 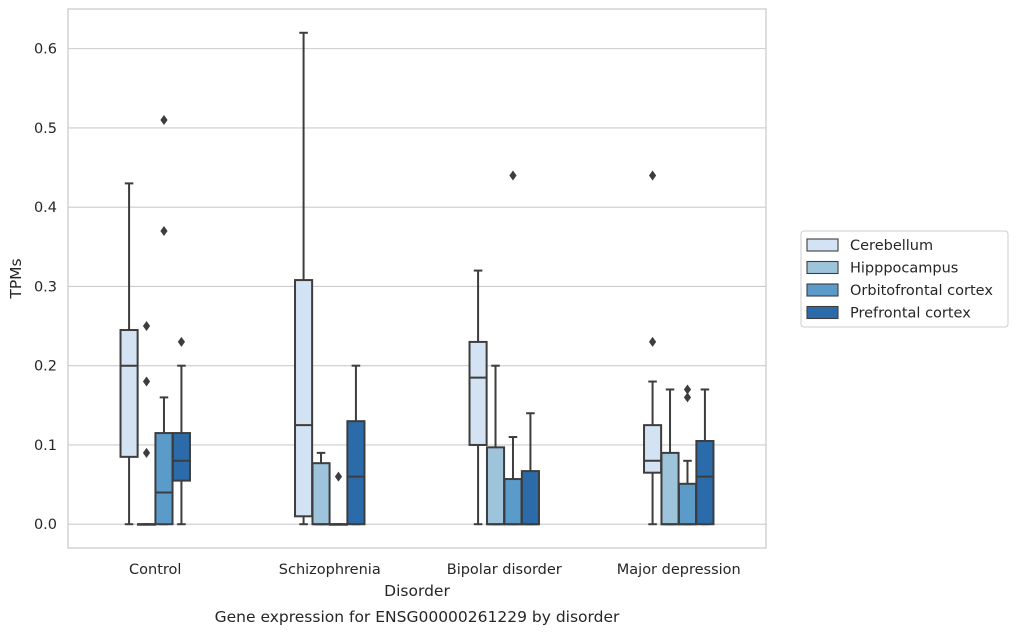 What do you see at coordinates (45, 208) in the screenshot?
I see `y-tick-label: 0.4` at bounding box center [45, 208].